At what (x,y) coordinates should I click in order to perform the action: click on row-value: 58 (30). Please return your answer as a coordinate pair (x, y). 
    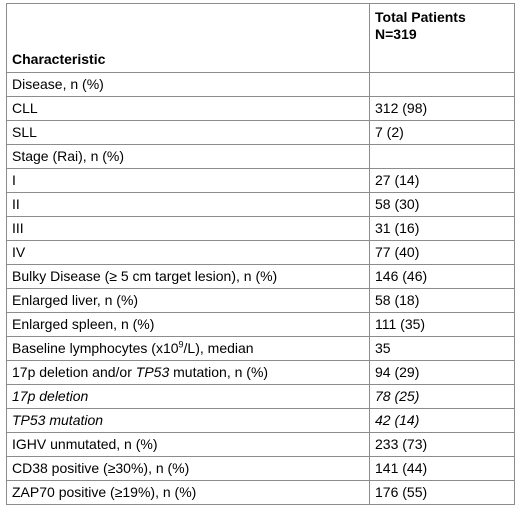
    Looking at the image, I should click on (442, 204).